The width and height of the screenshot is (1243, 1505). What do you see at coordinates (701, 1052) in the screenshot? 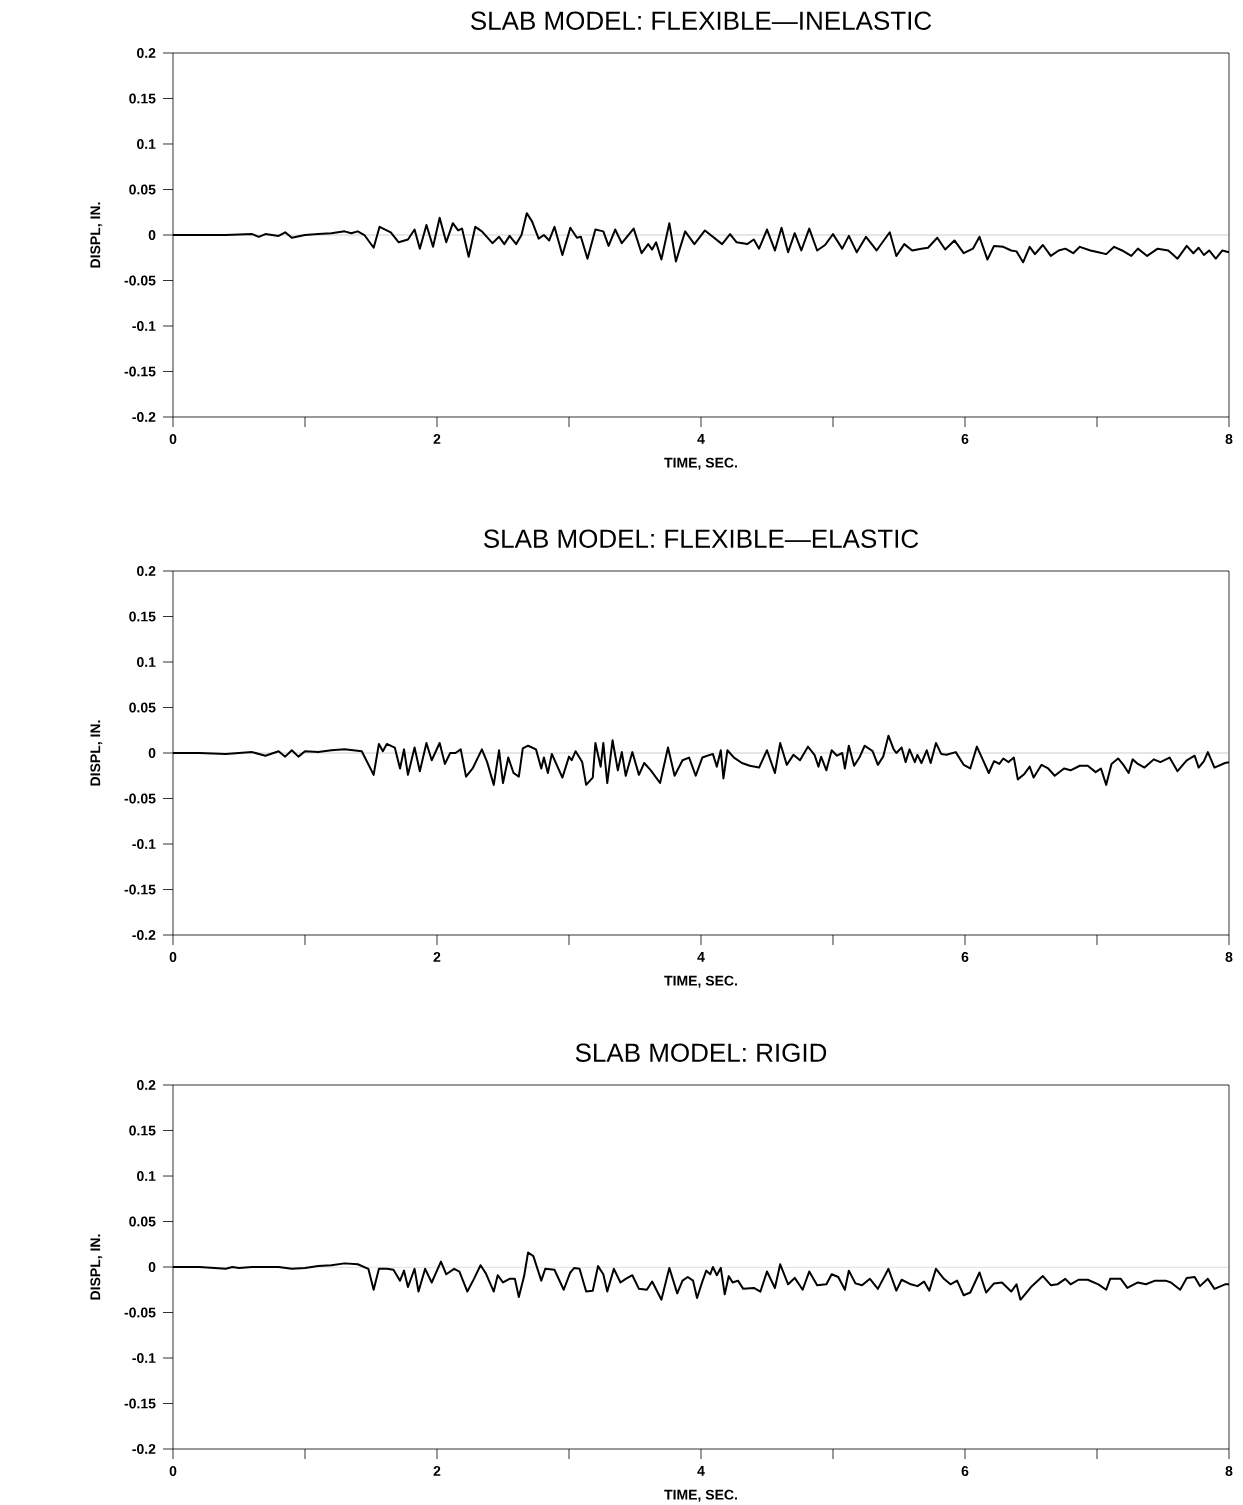
I see `chart-title: SLAB MODEL: RIGID` at bounding box center [701, 1052].